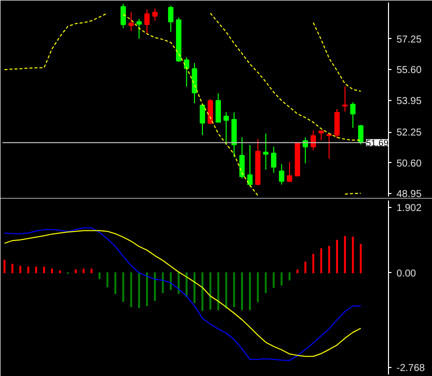 This screenshot has width=432, height=376. I want to click on ref-line-label: 51.69, so click(377, 143).